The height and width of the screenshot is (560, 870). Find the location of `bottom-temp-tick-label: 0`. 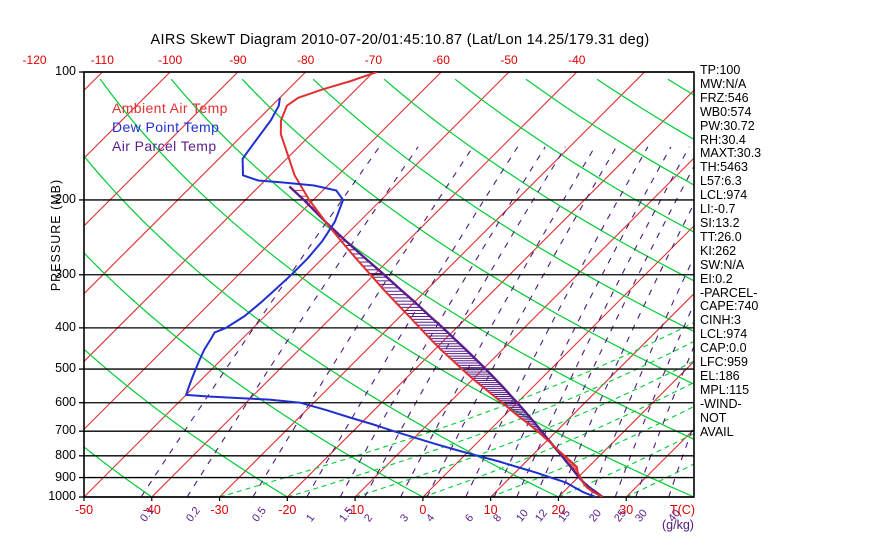

bottom-temp-tick-label: 0 is located at coordinates (423, 510).